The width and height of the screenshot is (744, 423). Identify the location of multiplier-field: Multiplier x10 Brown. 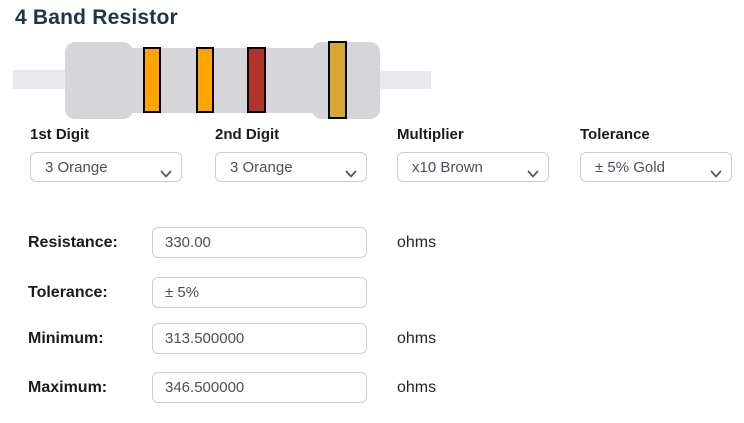
(473, 154).